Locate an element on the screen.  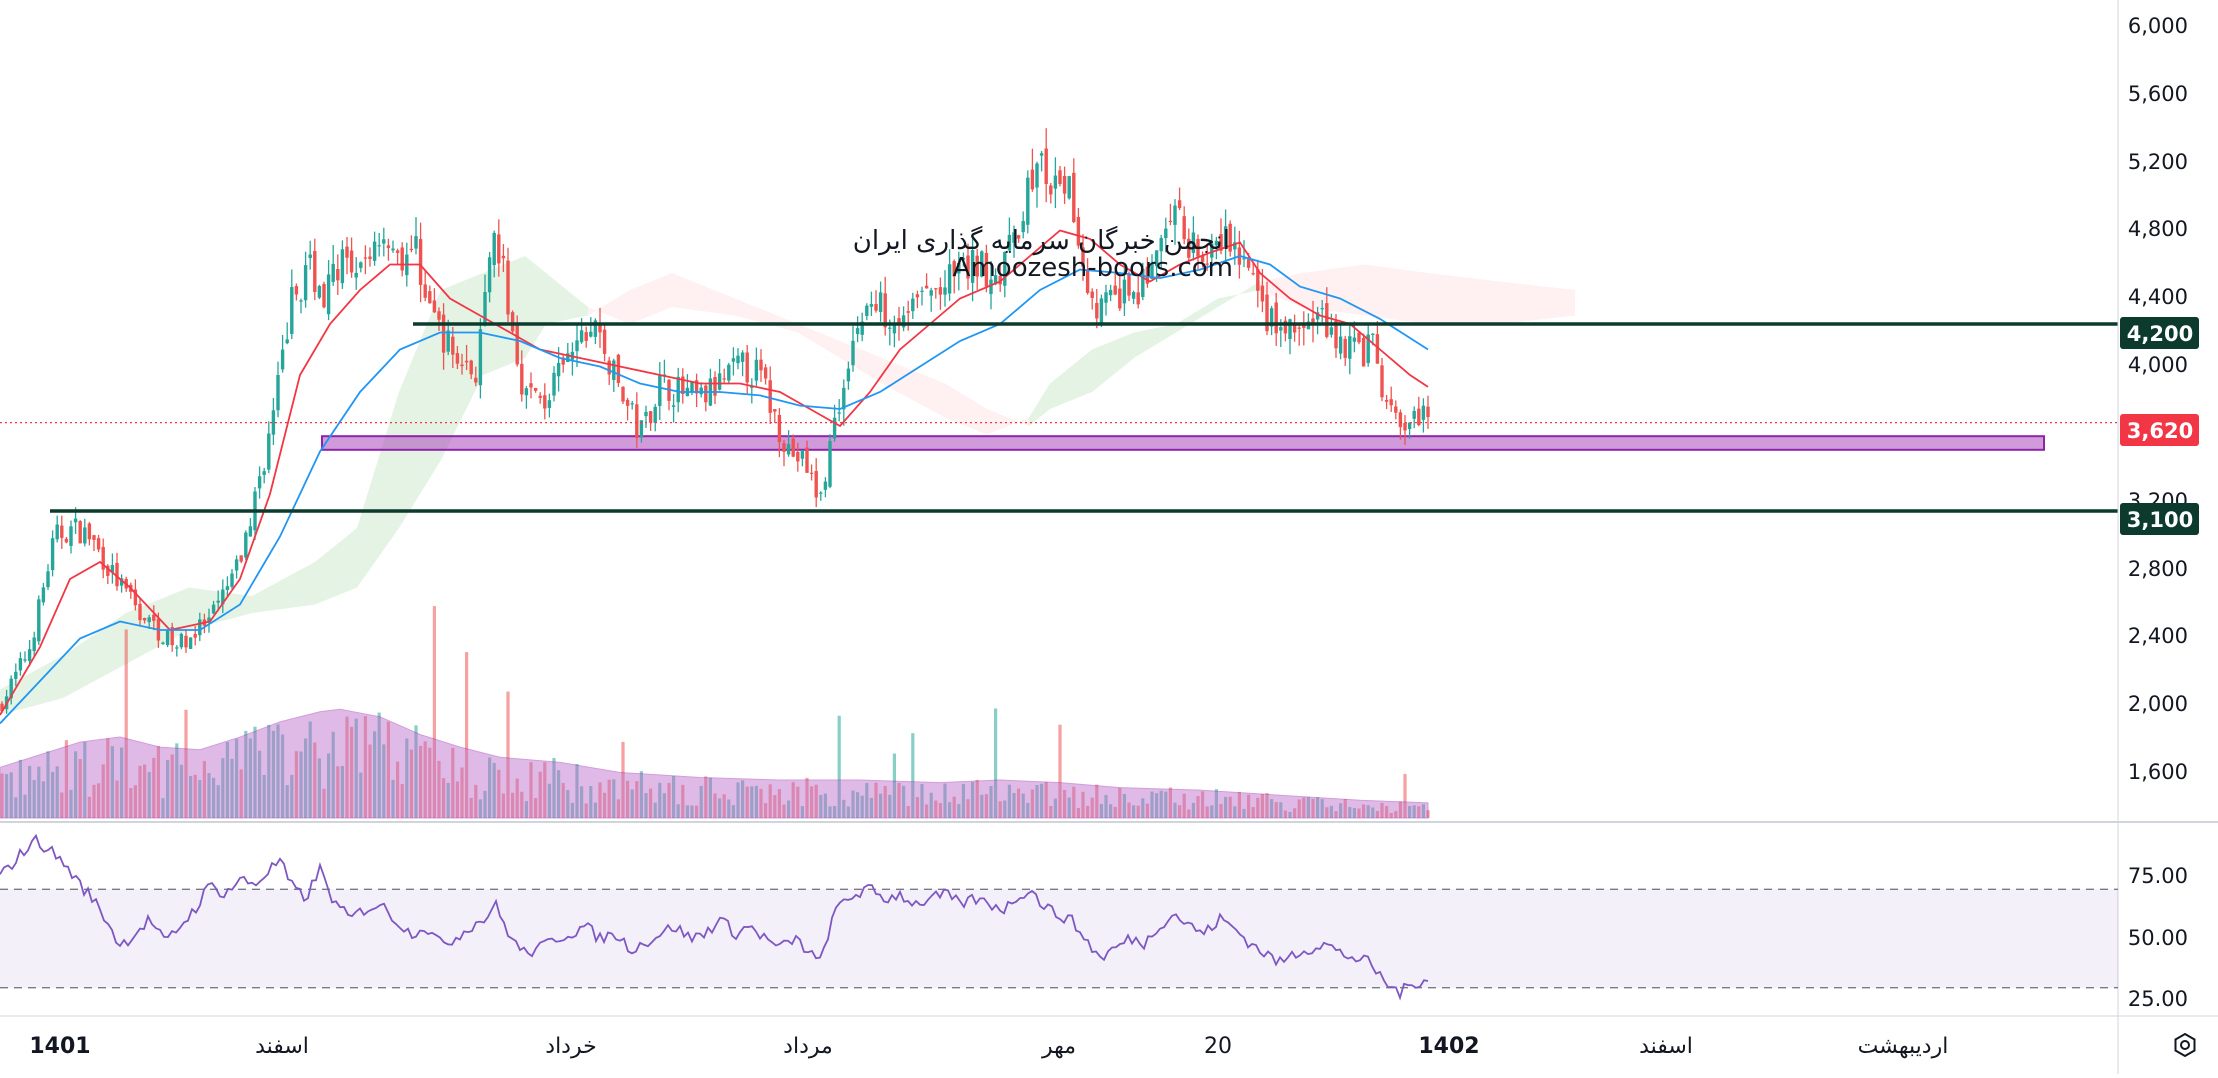
rsi-indicator is located at coordinates (1059, 917).